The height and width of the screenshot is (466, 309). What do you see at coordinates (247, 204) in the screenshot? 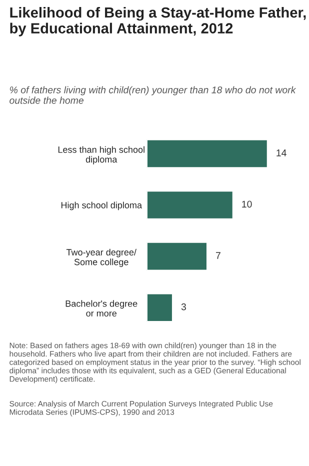
I see `data-label: 10` at bounding box center [247, 204].